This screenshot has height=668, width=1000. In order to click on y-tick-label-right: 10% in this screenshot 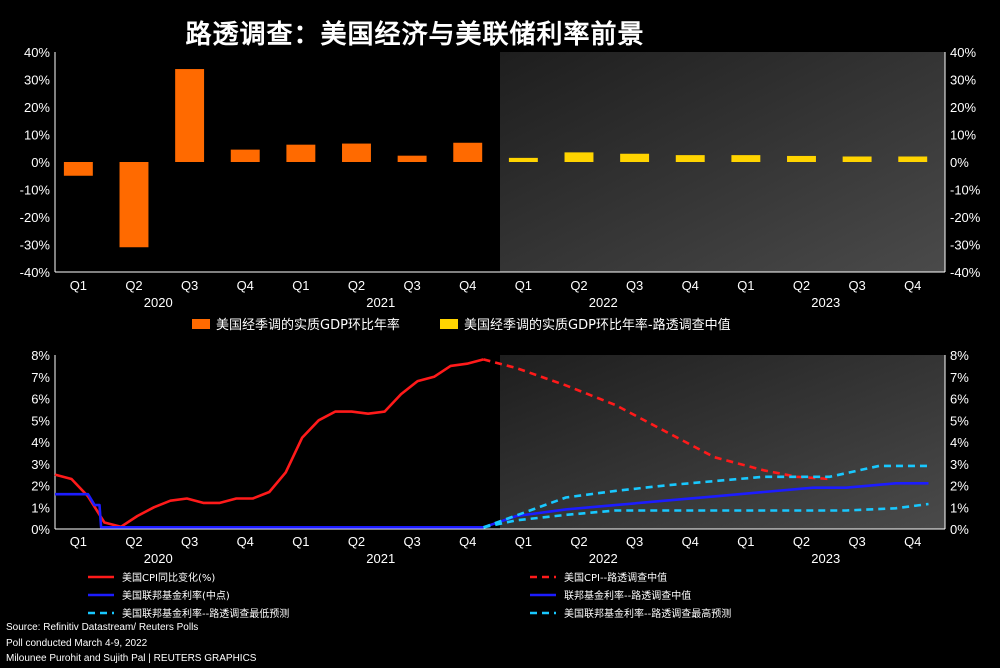, I will do `click(963, 135)`.